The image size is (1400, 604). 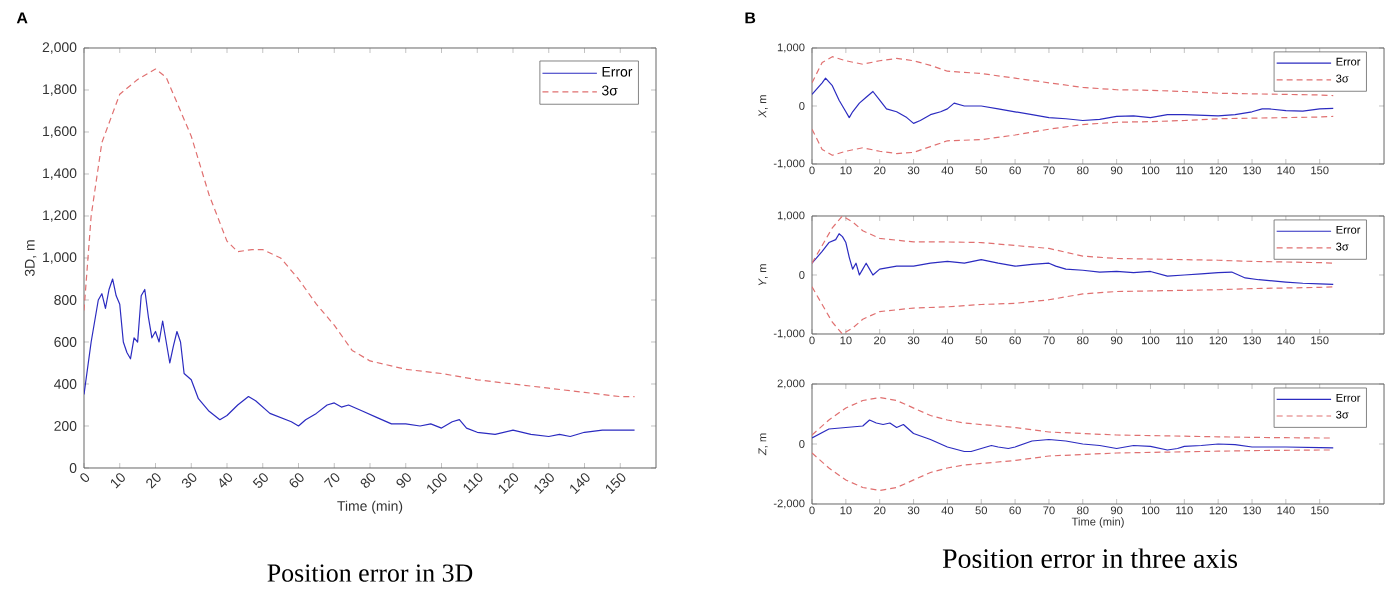 What do you see at coordinates (370, 573) in the screenshot?
I see `text: Position error in 3D` at bounding box center [370, 573].